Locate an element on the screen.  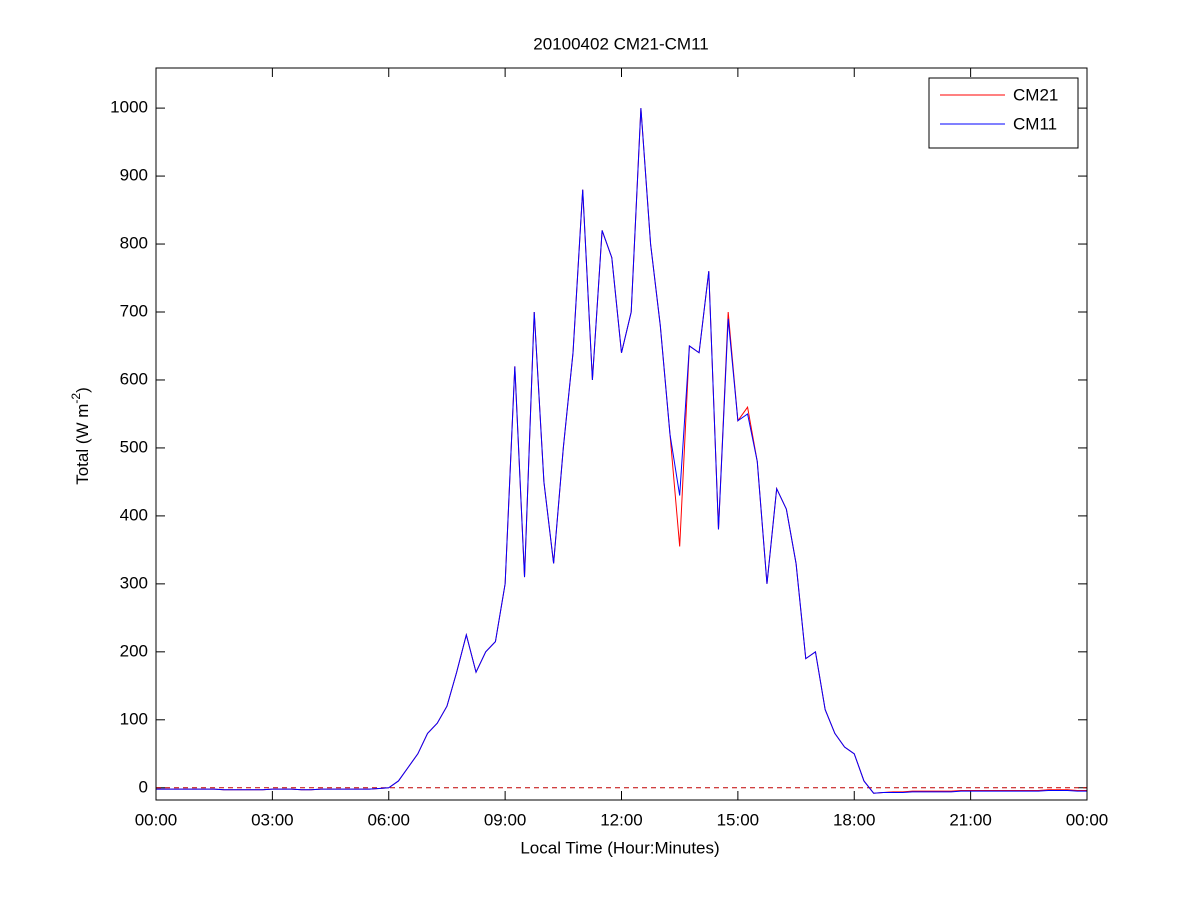
y-axis-label: Total (W m-2) is located at coordinates (80, 436).